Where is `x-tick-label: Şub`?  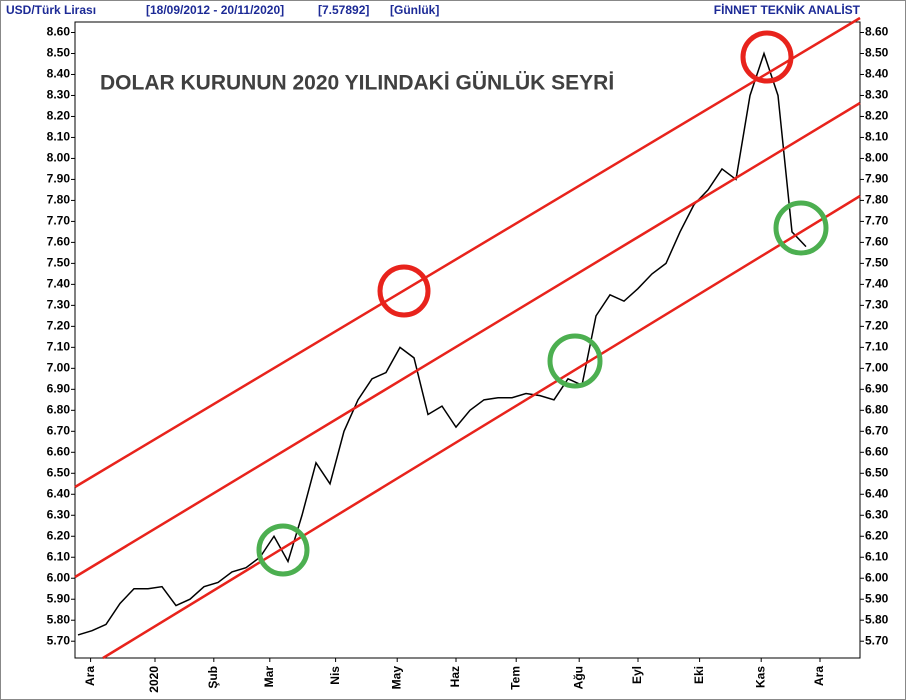 x-tick-label: Şub is located at coordinates (213, 677).